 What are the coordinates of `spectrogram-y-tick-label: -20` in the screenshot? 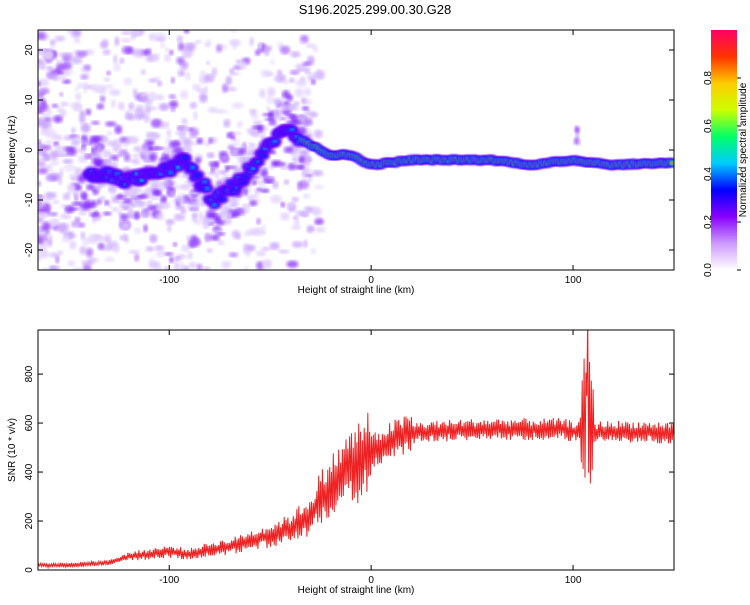 It's located at (29, 249).